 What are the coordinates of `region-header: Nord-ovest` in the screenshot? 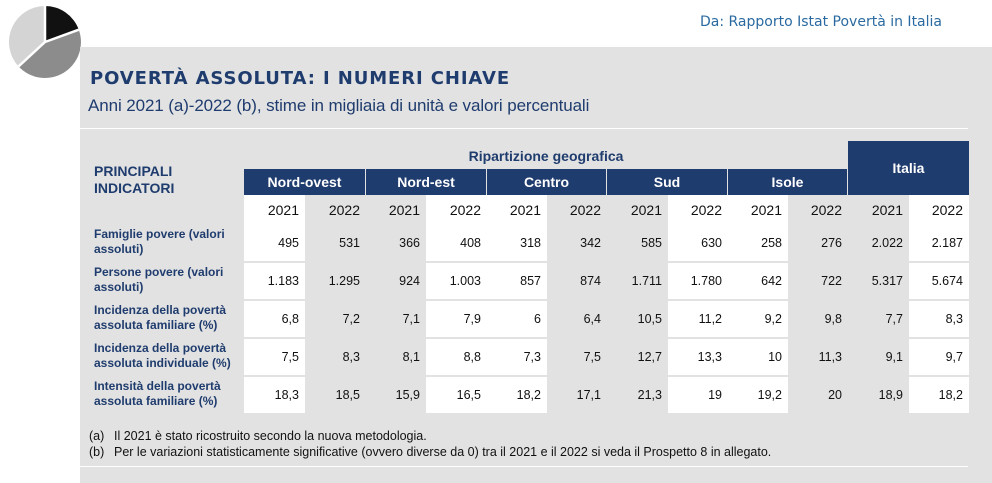 It's located at (304, 182).